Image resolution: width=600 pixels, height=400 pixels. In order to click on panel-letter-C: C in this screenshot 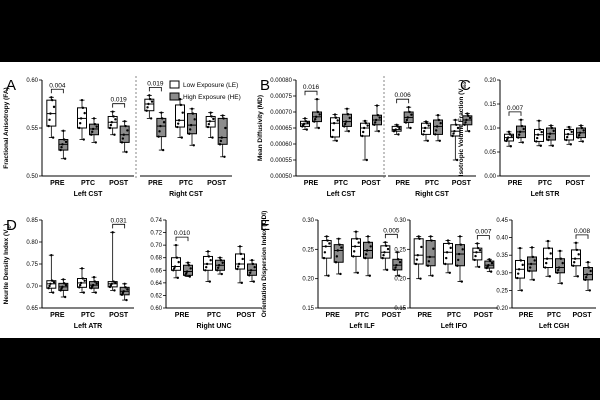, I will do `click(465, 85)`.